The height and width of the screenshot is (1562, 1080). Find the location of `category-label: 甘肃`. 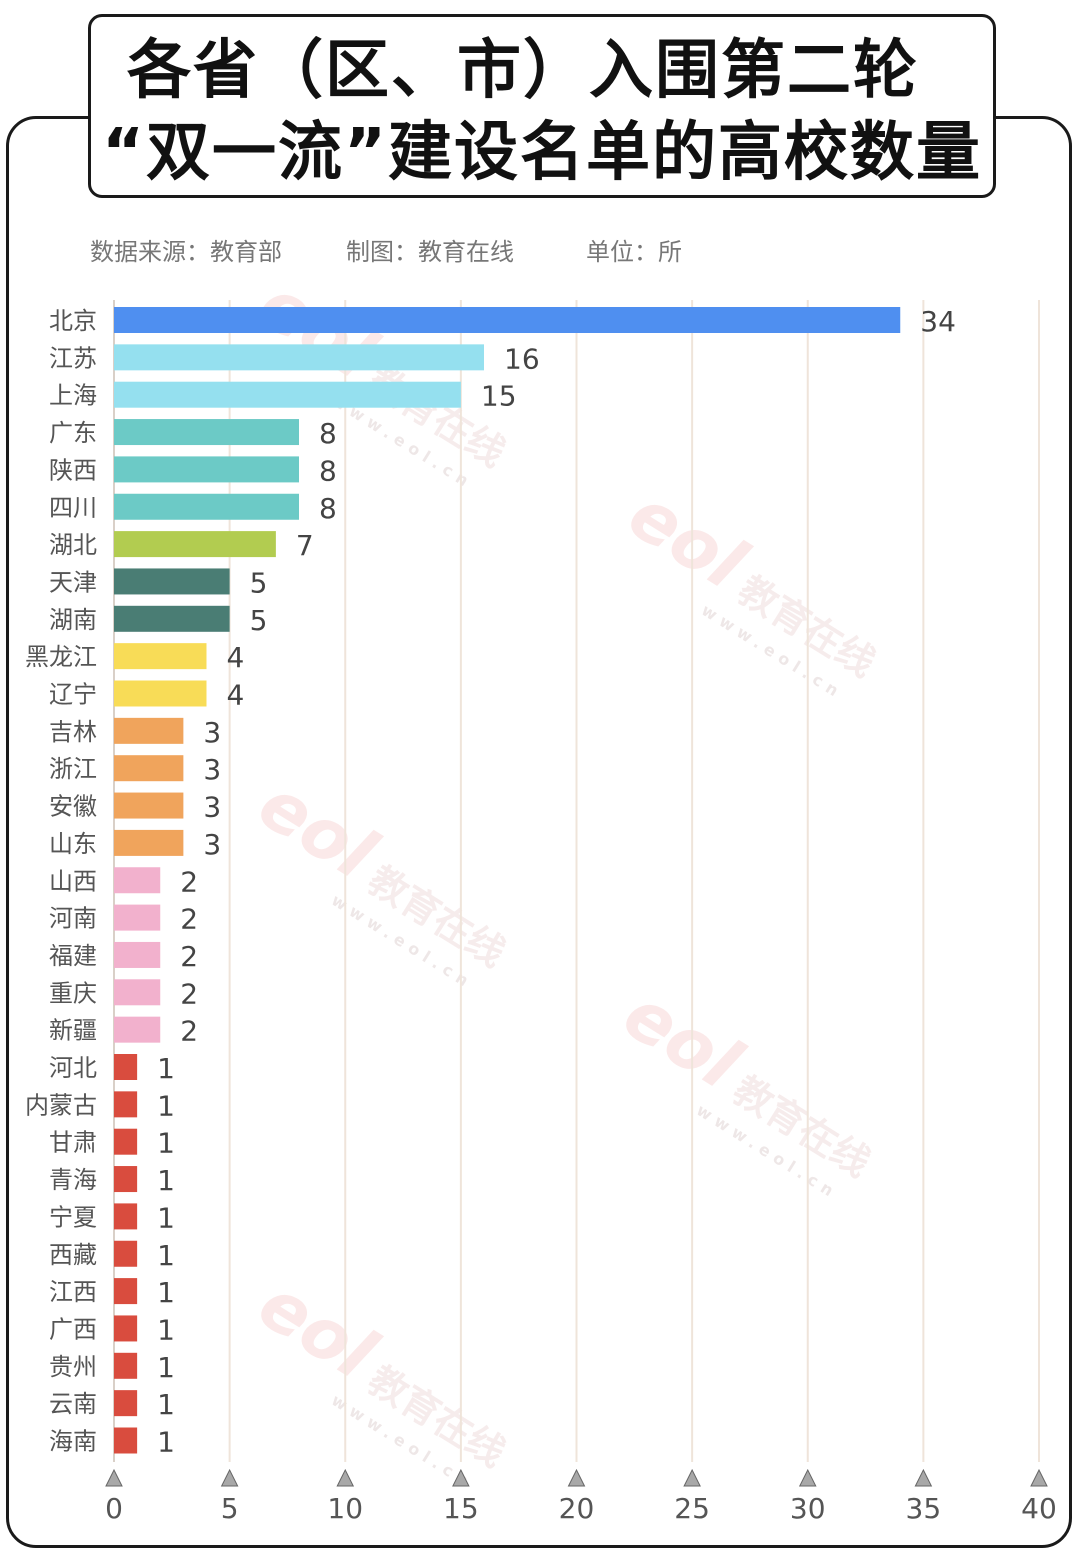

category-label: 甘肃 is located at coordinates (73, 1143).